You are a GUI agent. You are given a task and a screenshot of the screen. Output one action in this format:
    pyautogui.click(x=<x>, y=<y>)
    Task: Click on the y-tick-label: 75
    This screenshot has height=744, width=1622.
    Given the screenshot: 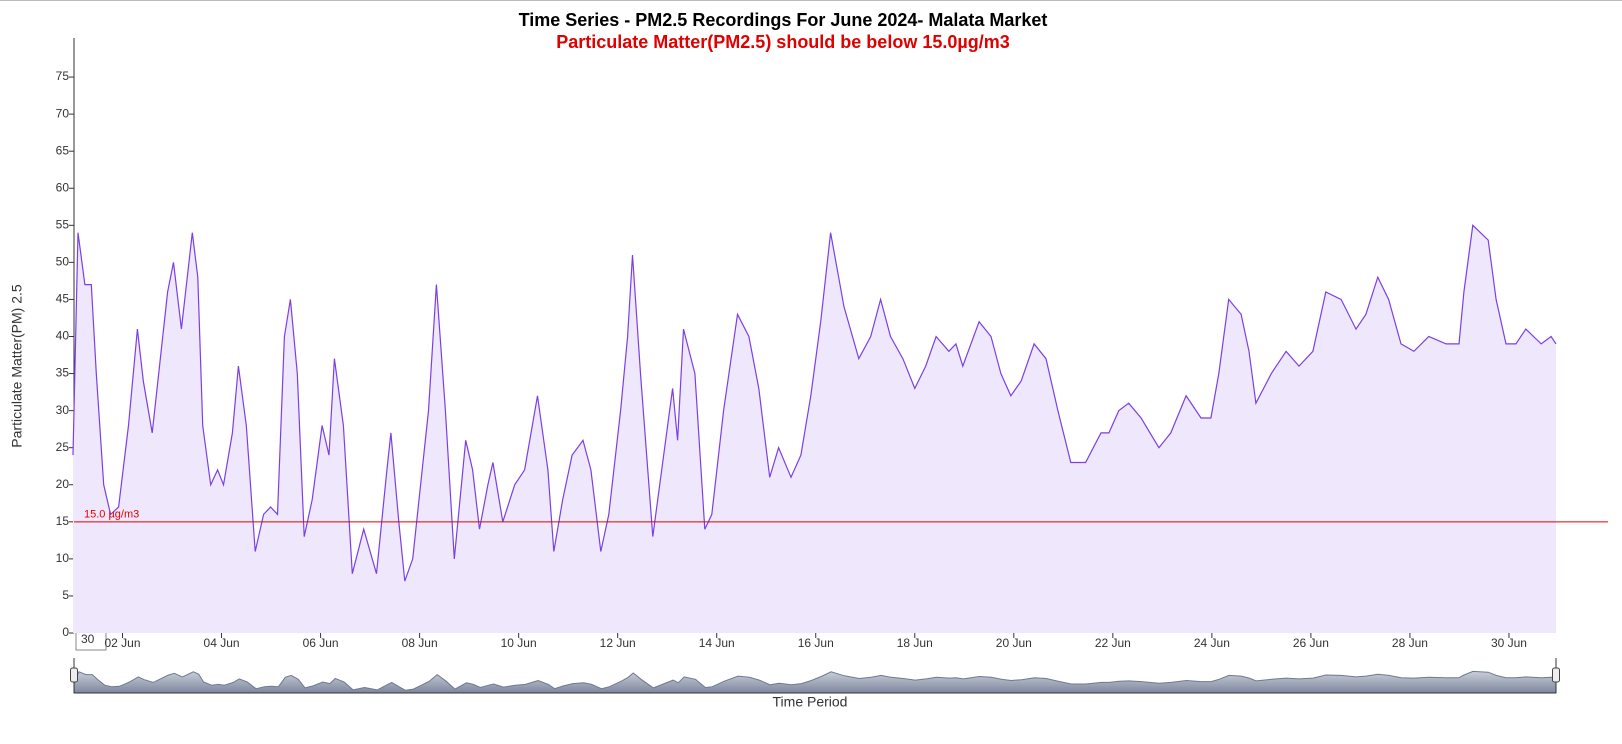 What is the action you would take?
    pyautogui.click(x=63, y=76)
    